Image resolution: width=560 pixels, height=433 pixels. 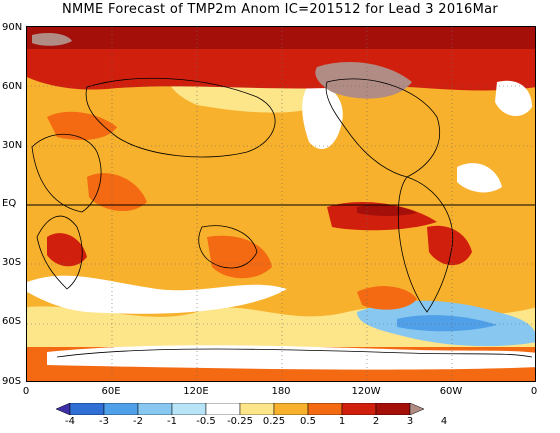 What do you see at coordinates (12, 86) in the screenshot?
I see `lat-label-60n: 60N` at bounding box center [12, 86].